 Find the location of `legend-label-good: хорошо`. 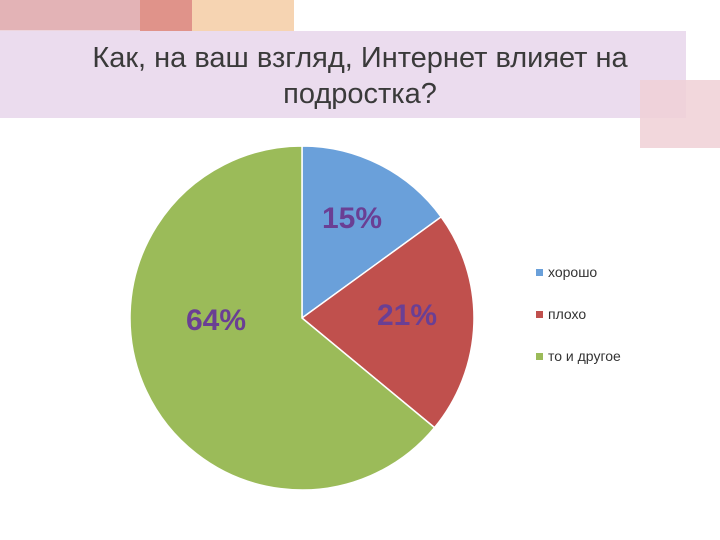

legend-label-good: хорошо is located at coordinates (573, 272).